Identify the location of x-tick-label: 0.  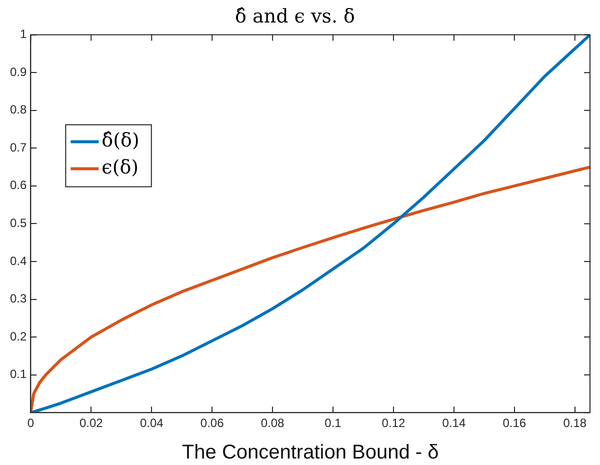
(30, 423).